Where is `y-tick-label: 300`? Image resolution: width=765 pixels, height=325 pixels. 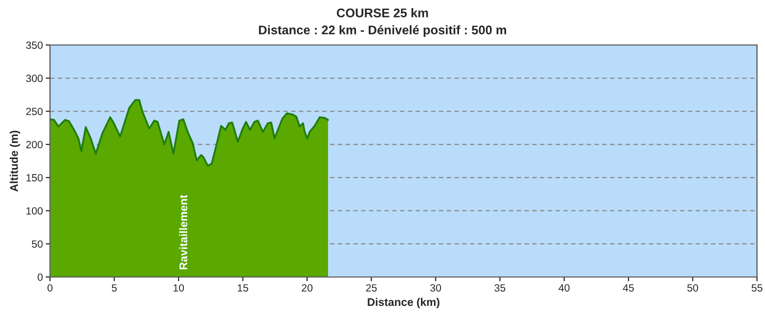
y-tick-label: 300 is located at coordinates (34, 78).